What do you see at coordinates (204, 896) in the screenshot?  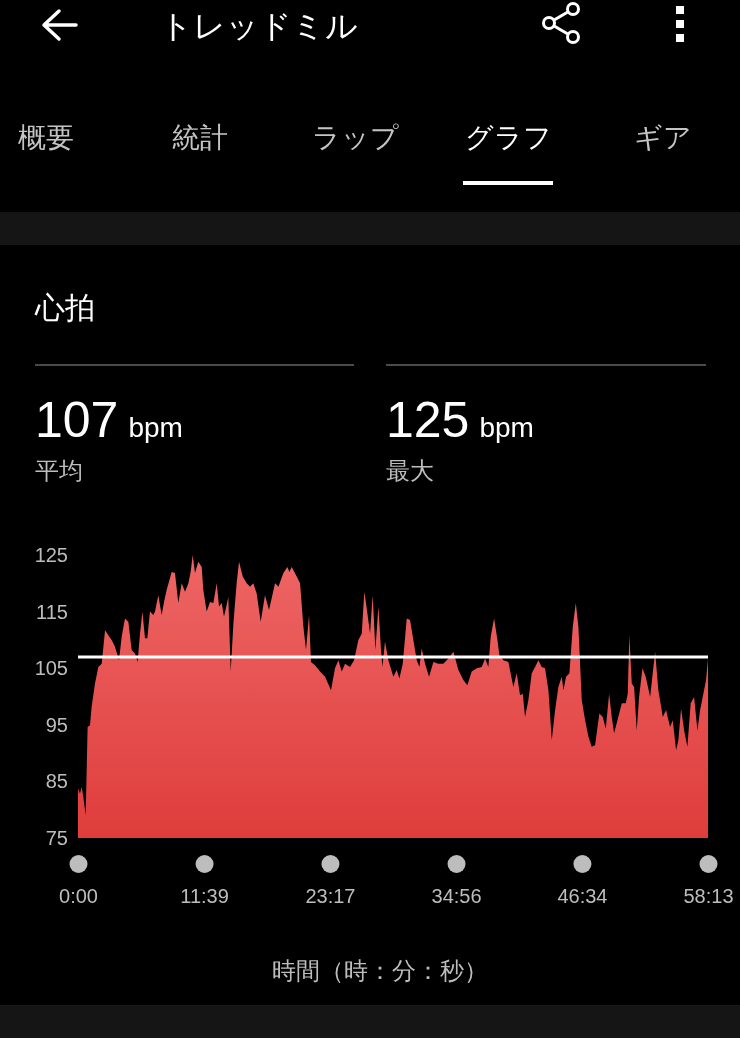 I see `x-tick-label: 11:39` at bounding box center [204, 896].